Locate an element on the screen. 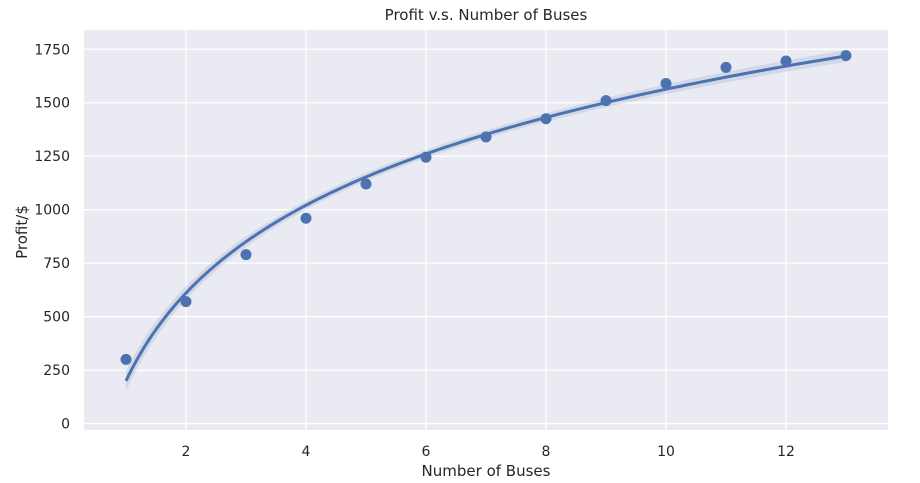 The width and height of the screenshot is (920, 483). y-tick-labels: 0 250 500 750 1000 1250 1500 1750 is located at coordinates (52, 237).